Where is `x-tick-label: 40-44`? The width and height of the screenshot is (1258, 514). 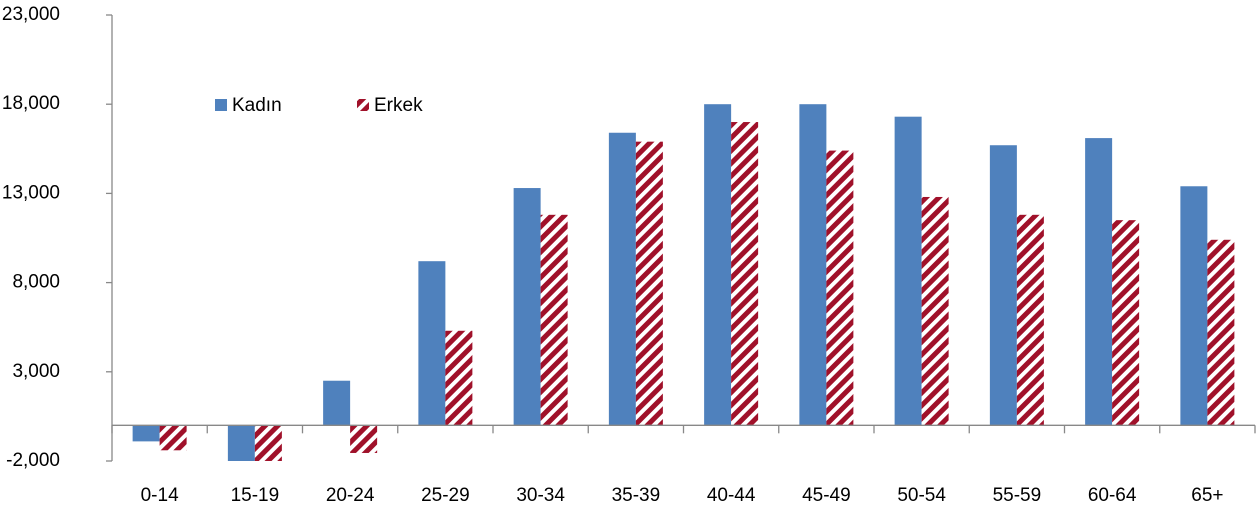
x-tick-label: 40-44 is located at coordinates (731, 495).